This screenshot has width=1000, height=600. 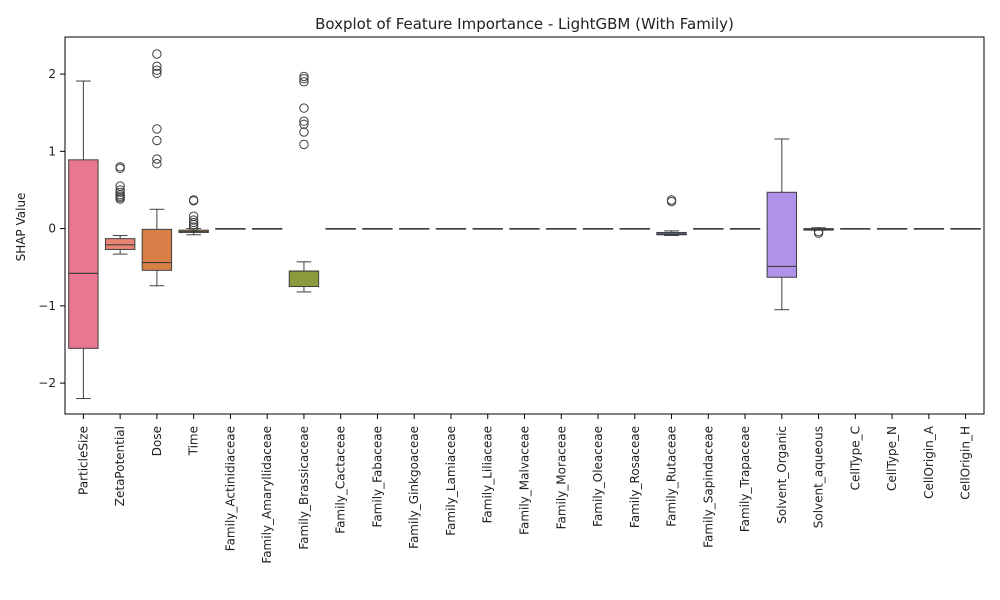 What do you see at coordinates (745, 479) in the screenshot?
I see `x-tick-label: Family_Trapaceae` at bounding box center [745, 479].